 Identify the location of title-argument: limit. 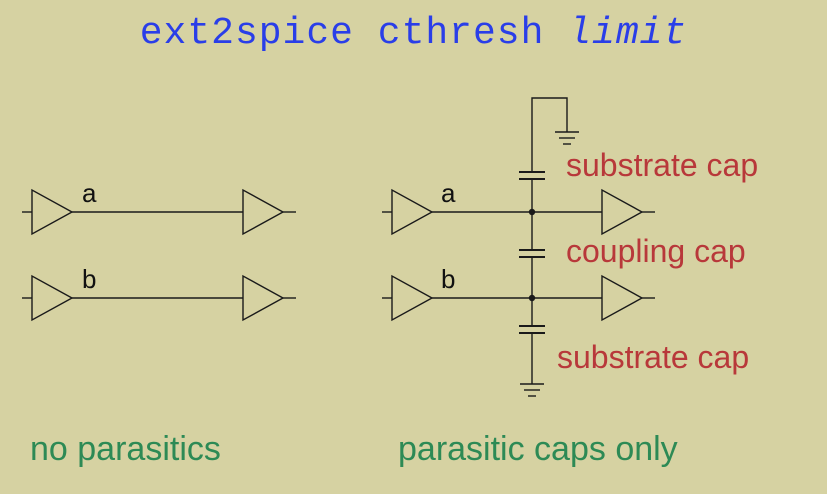
(628, 33).